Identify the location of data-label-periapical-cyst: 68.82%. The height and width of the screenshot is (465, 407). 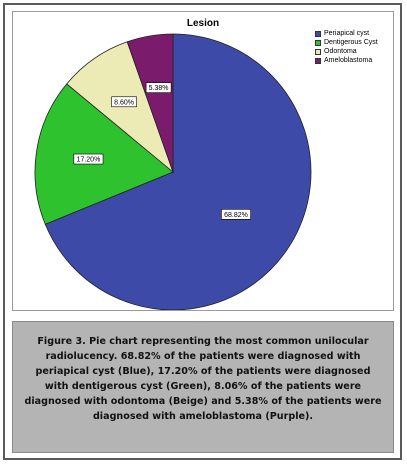
(236, 214).